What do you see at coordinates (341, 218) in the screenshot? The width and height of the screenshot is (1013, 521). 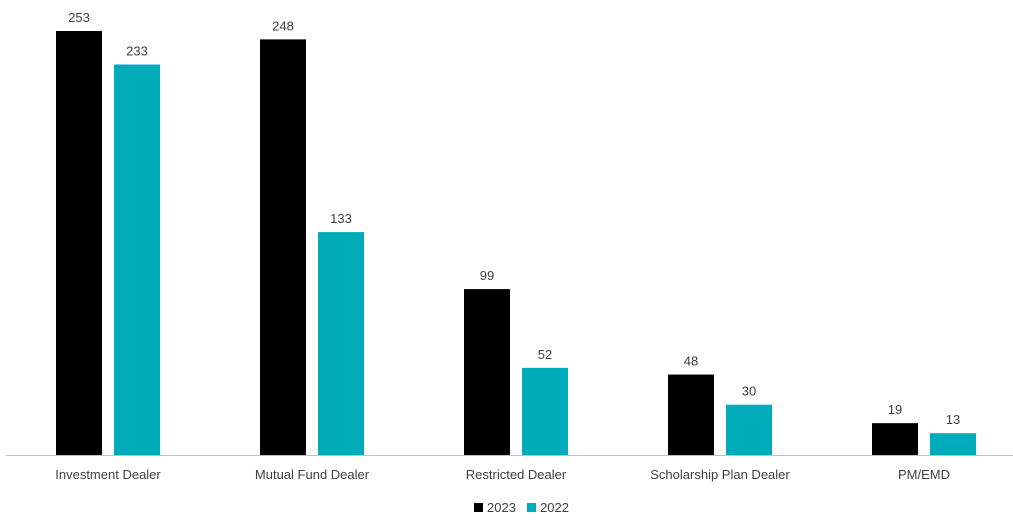 I see `value-label-2022-1: 133` at bounding box center [341, 218].